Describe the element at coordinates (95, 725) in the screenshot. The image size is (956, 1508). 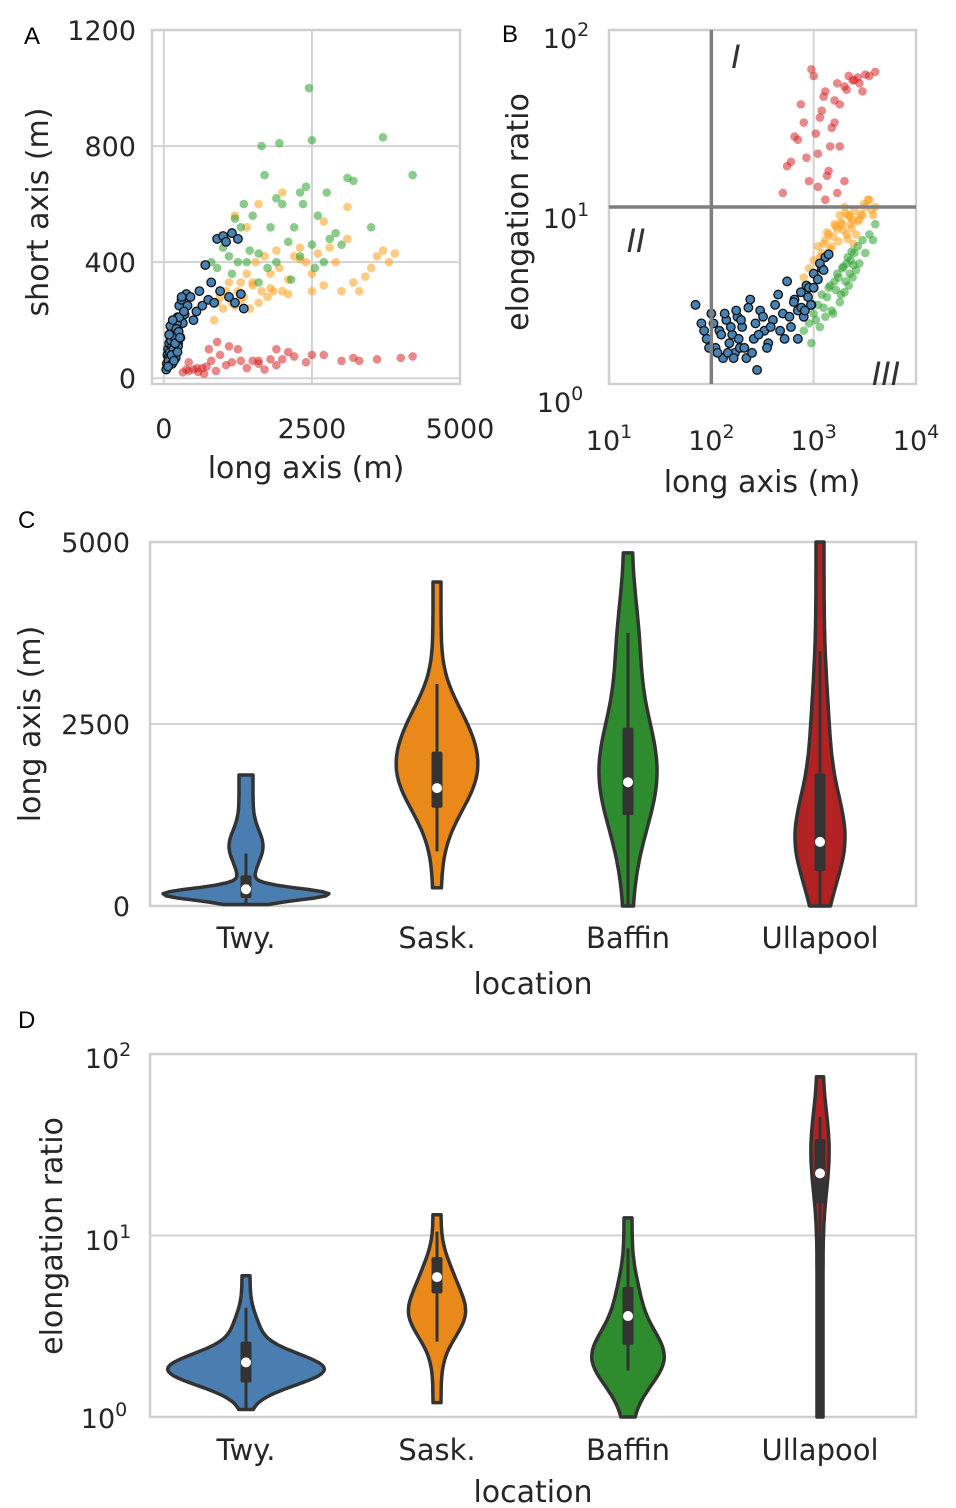
I see `y-tick-label: 2500` at that location.